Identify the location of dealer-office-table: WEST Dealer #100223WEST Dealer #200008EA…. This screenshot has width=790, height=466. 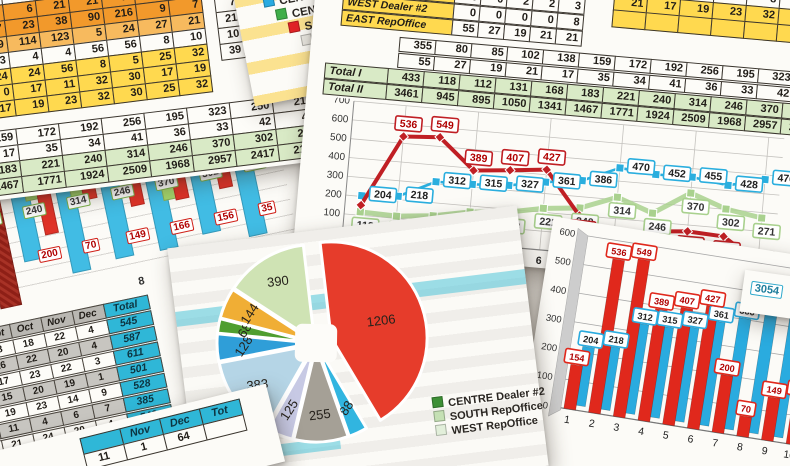
(463, 23).